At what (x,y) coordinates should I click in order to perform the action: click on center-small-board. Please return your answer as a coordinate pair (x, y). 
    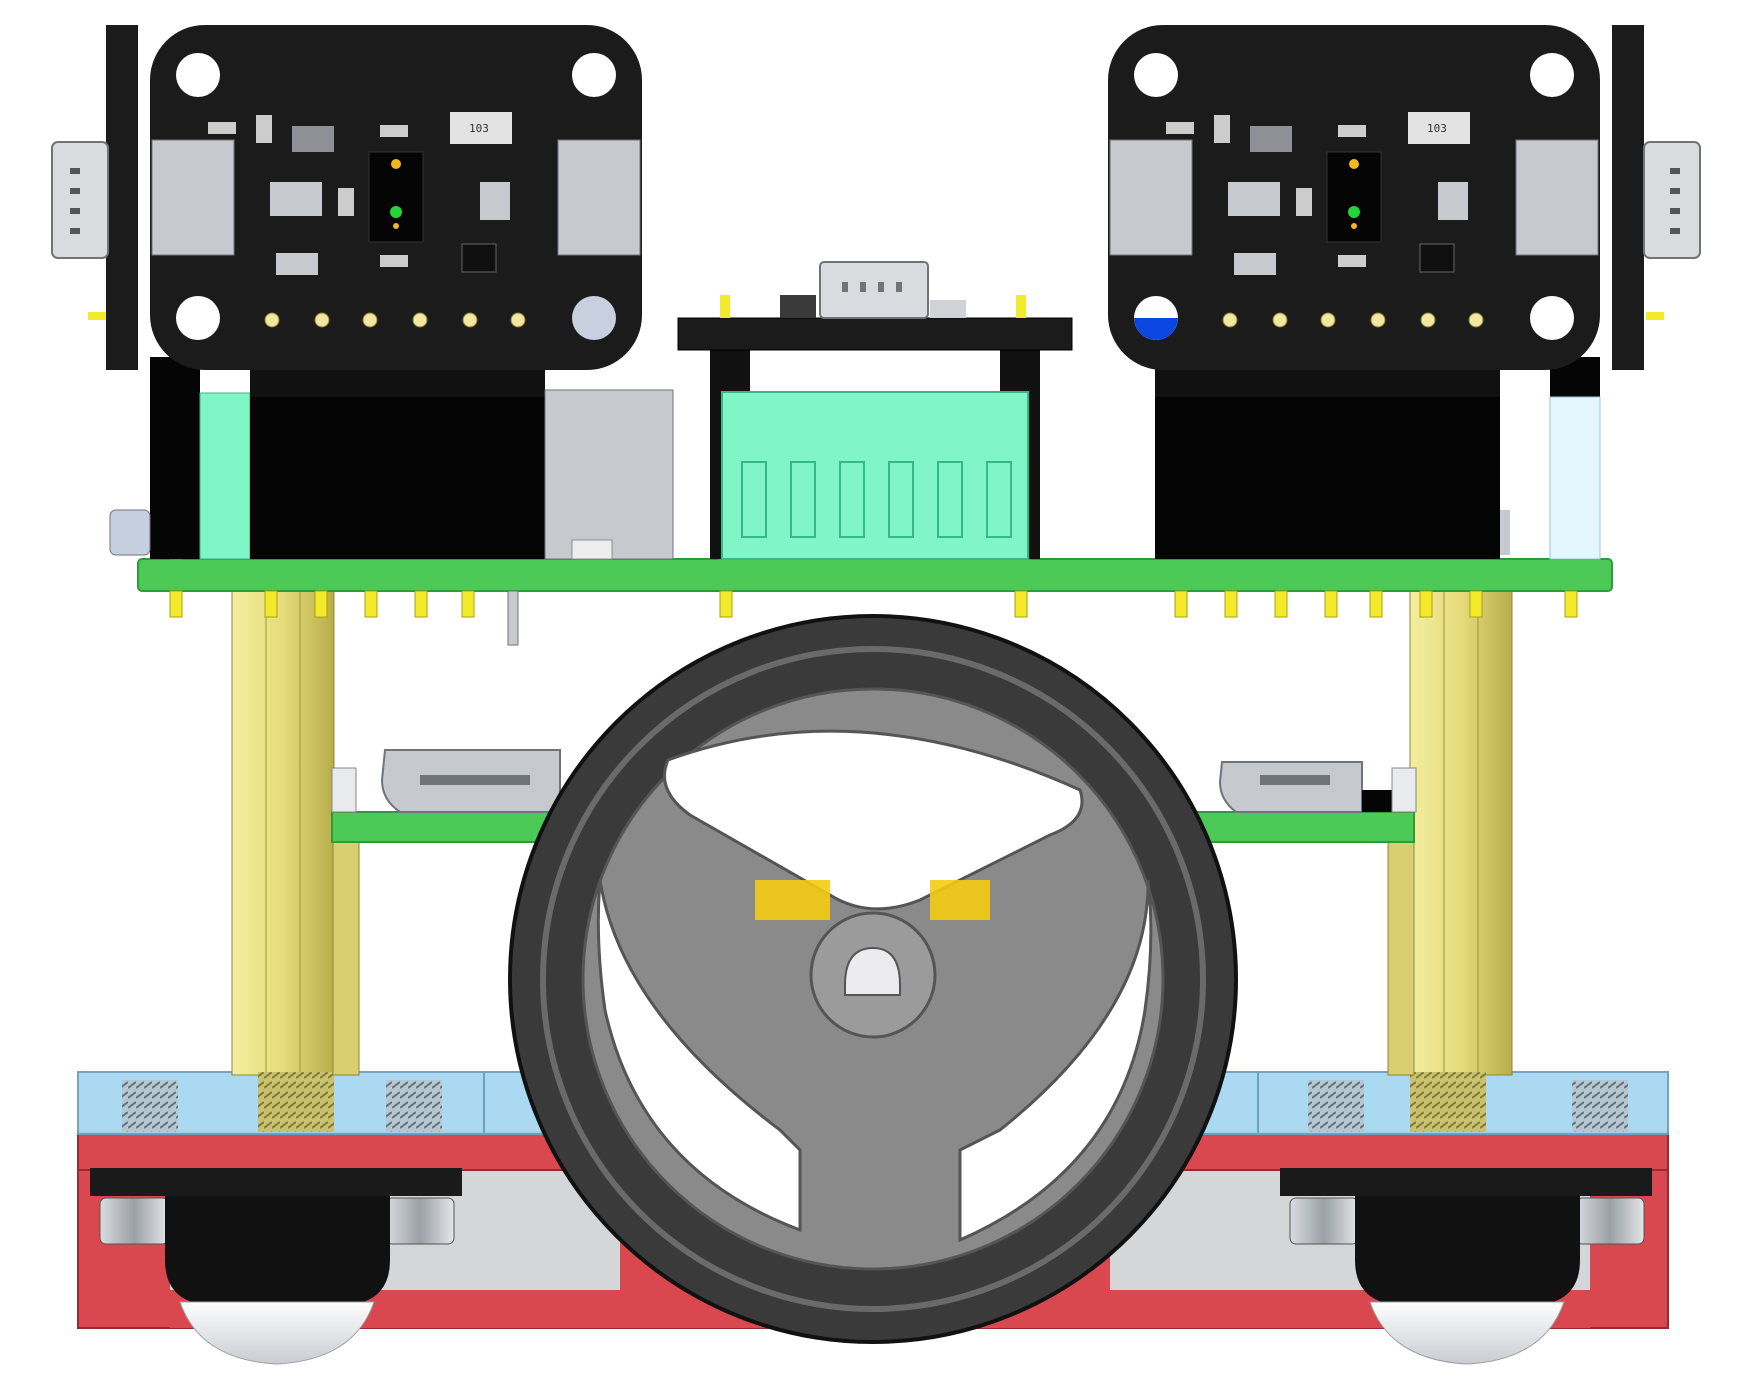
    Looking at the image, I should click on (875, 334).